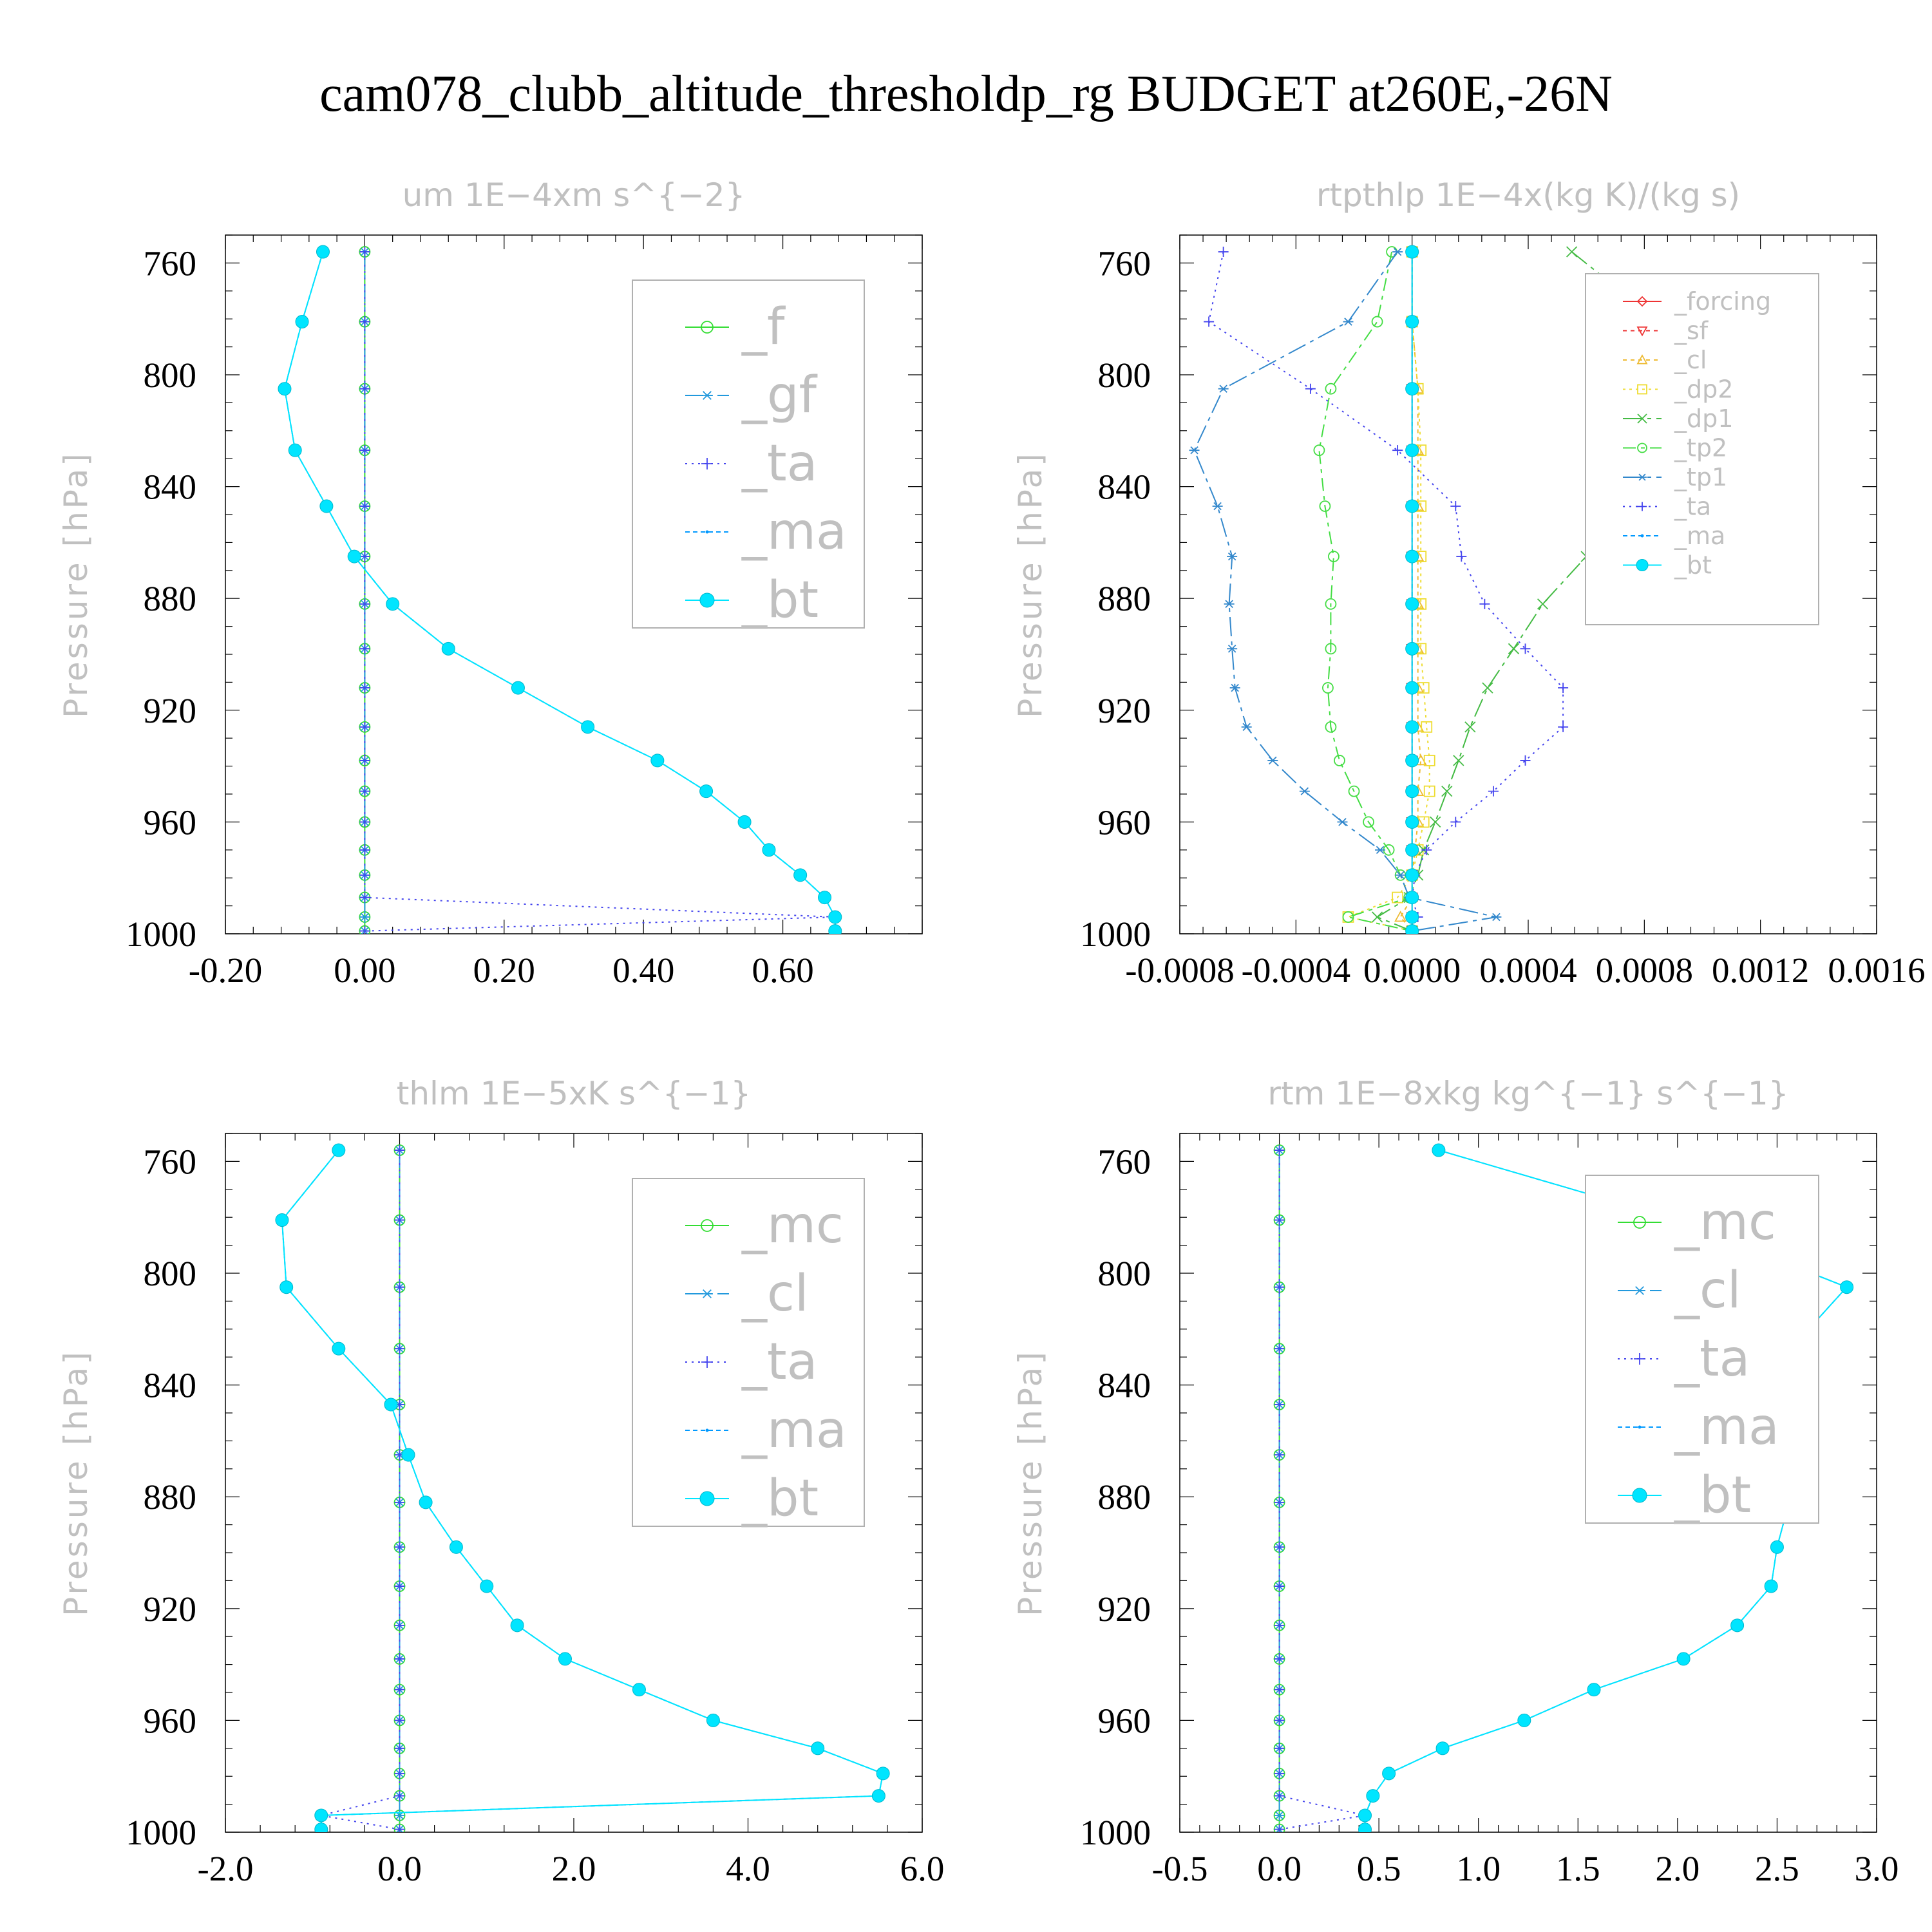  Describe the element at coordinates (1713, 1495) in the screenshot. I see `legend-label: _bt` at that location.